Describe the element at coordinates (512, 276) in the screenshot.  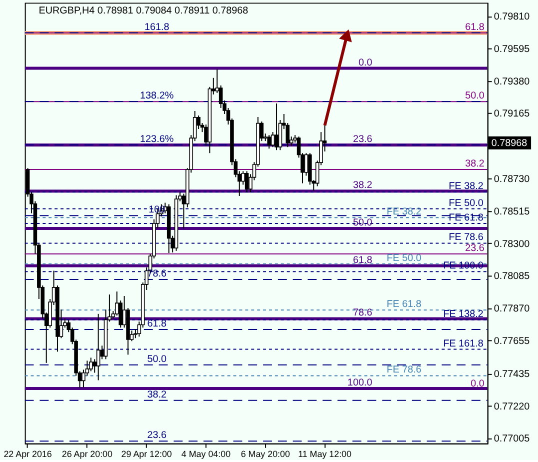
I see `y-tick-label: 0.78085` at that location.